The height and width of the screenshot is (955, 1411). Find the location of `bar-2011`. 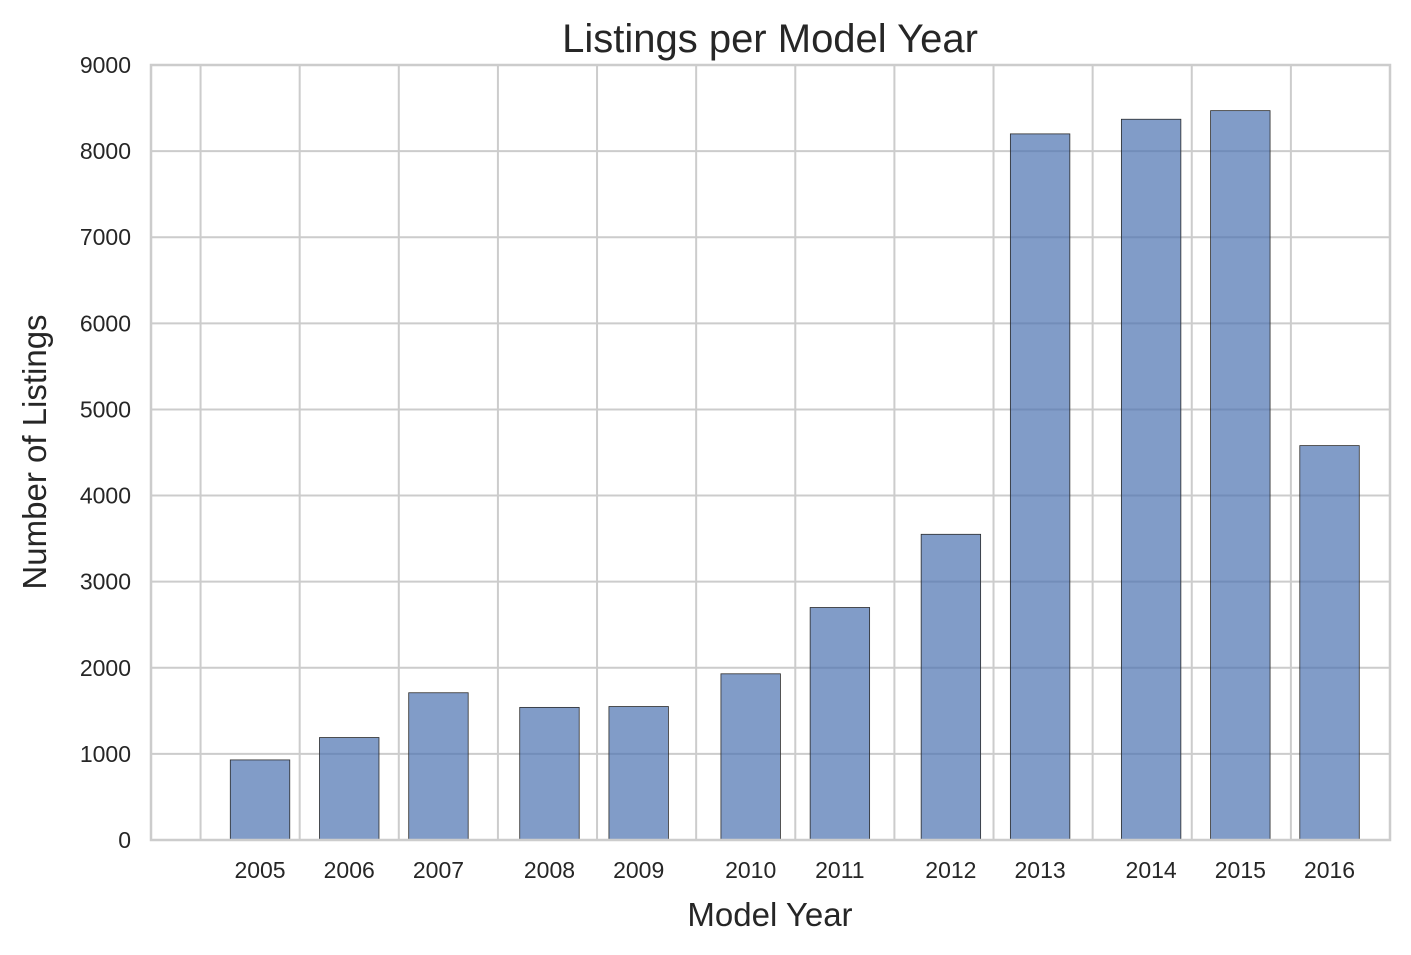

bar-2011 is located at coordinates (840, 724).